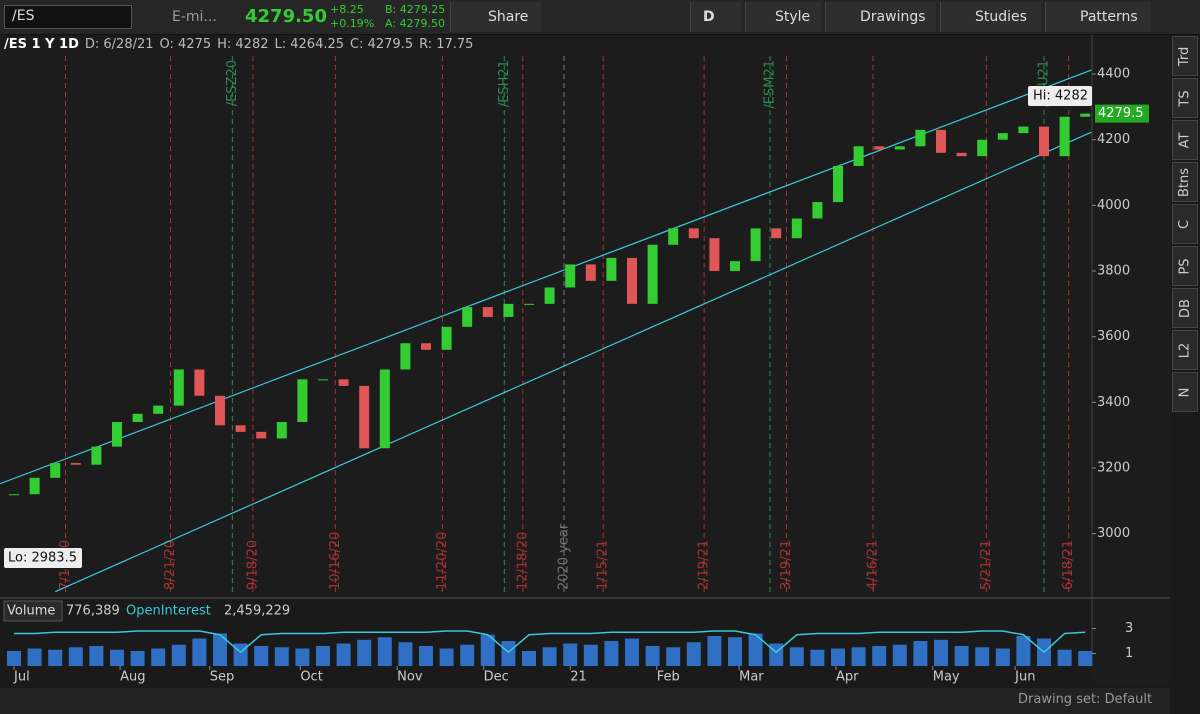 This screenshot has width=1200, height=714. What do you see at coordinates (564, 556) in the screenshot?
I see `event-label: 2020 year` at bounding box center [564, 556].